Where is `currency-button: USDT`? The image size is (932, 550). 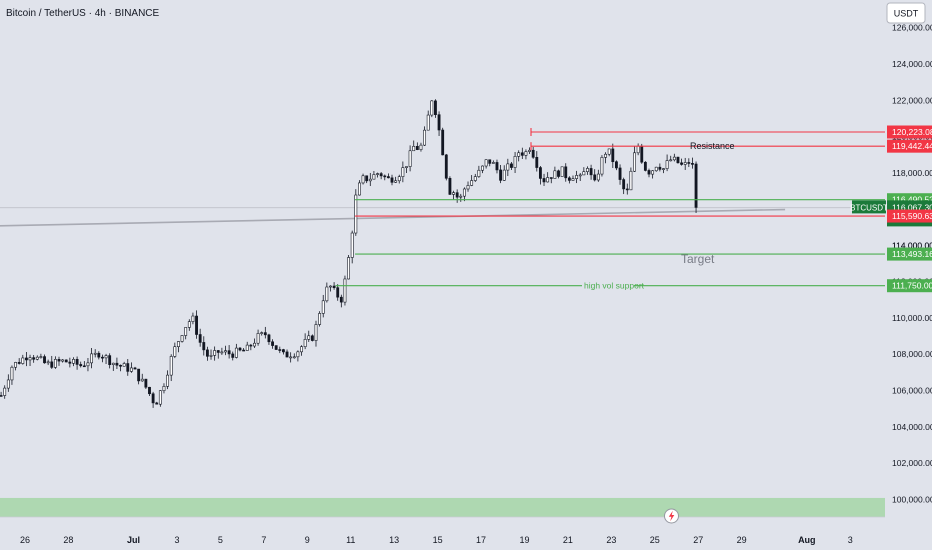
currency-button: USDT is located at coordinates (906, 13).